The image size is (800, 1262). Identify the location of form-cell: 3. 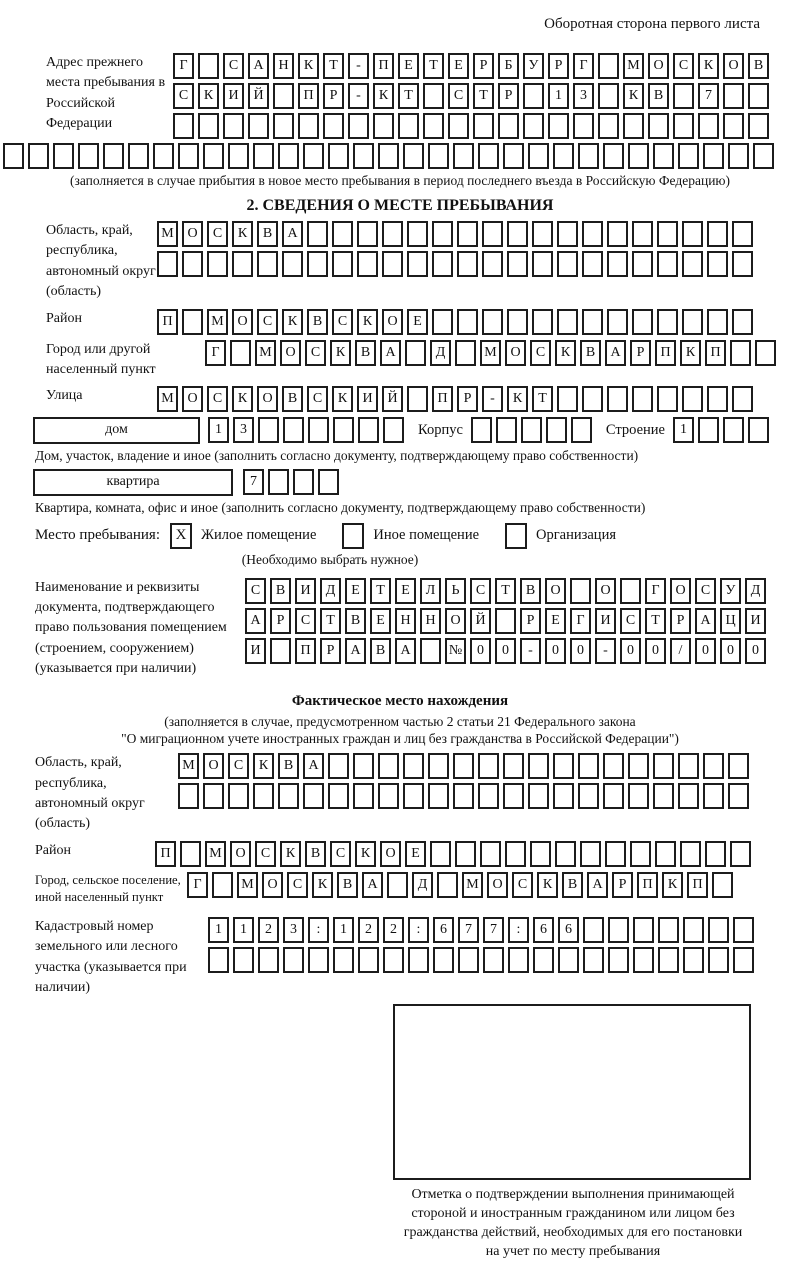
(583, 96).